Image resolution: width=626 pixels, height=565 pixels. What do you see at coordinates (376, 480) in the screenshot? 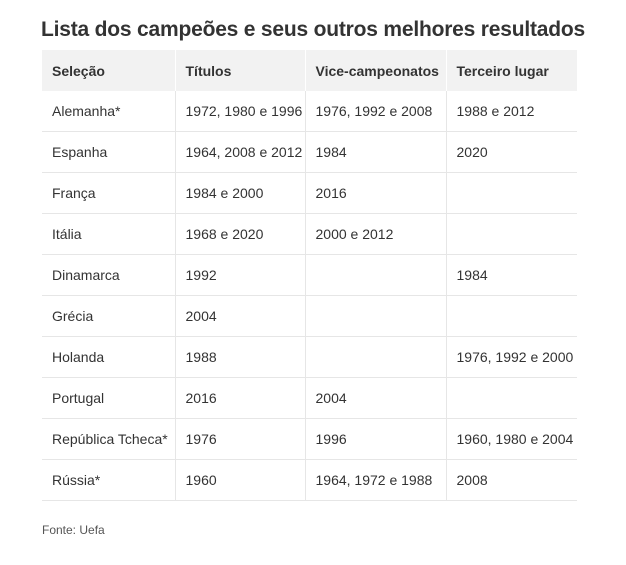
I see `cell-runner-up: 1964, 1972 e 1988` at bounding box center [376, 480].